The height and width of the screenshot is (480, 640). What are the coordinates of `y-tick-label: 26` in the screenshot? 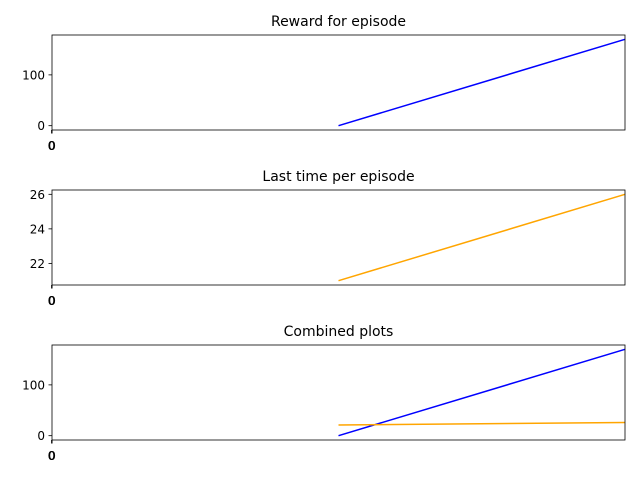 It's located at (37, 195).